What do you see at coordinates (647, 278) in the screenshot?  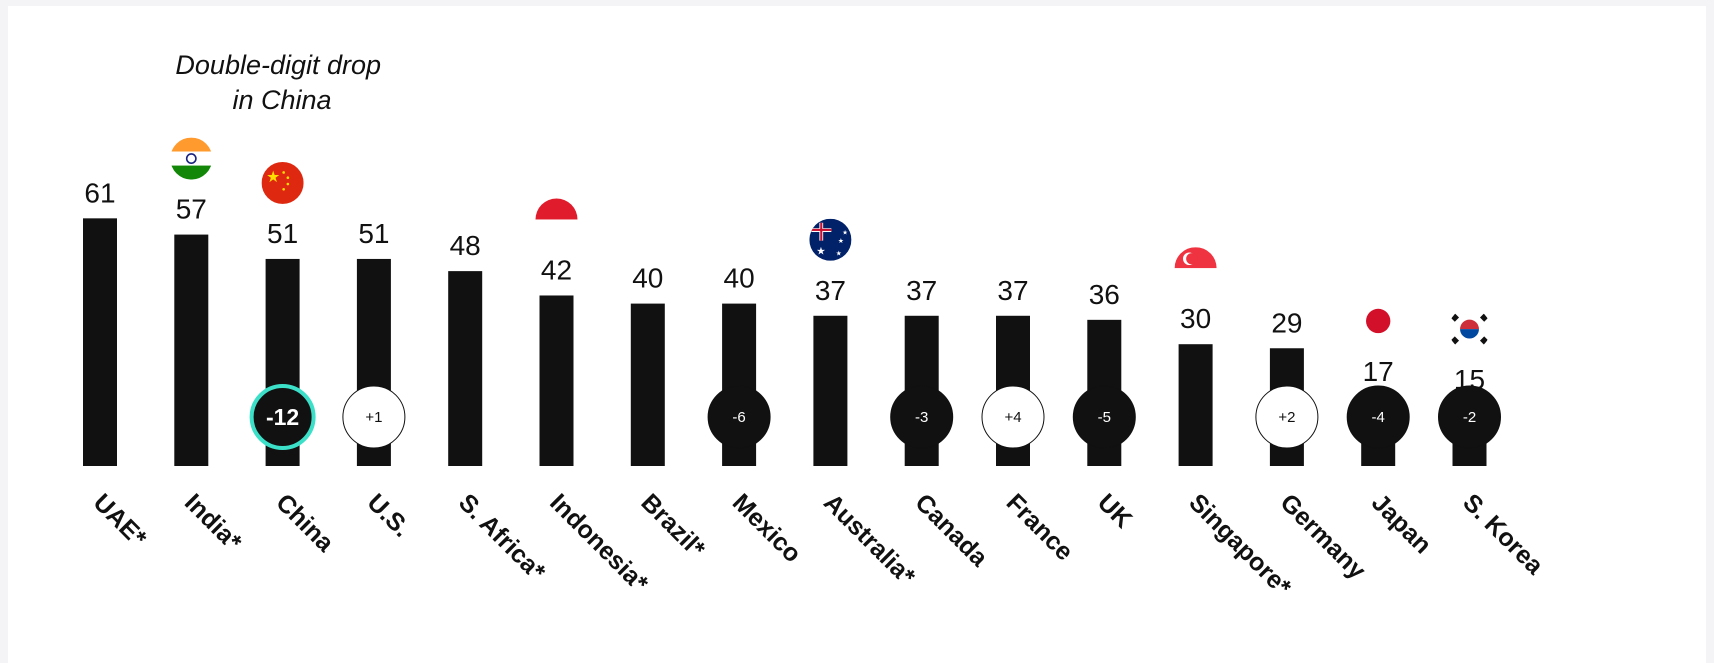 I see `value-label-brazil: 40` at bounding box center [647, 278].